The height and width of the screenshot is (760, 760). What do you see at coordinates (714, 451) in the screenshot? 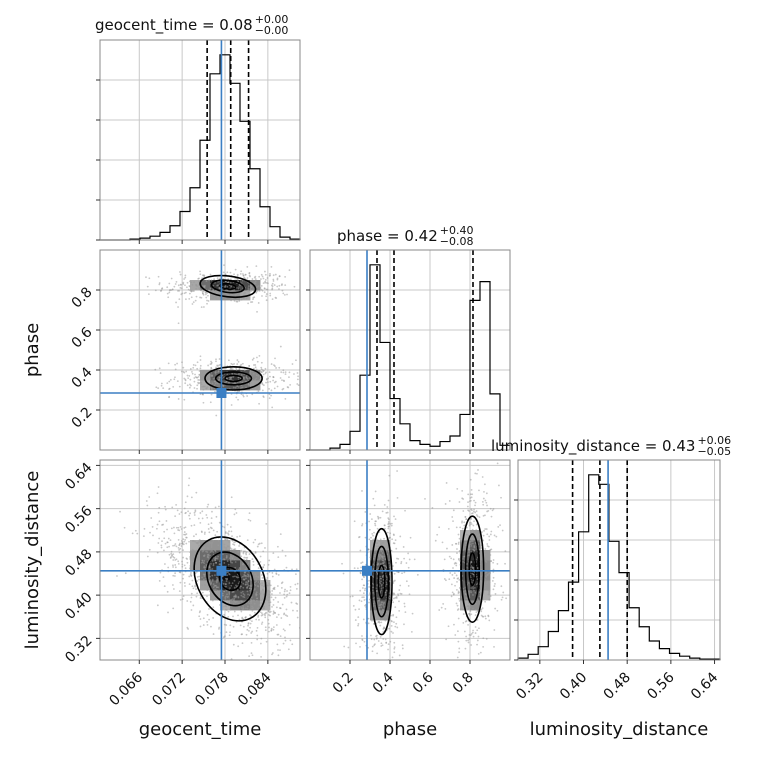
I see `title-err-minus: −0.05` at bounding box center [714, 451].